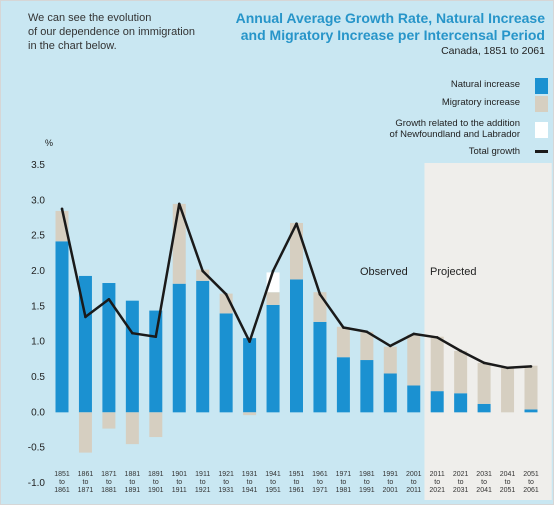  What do you see at coordinates (398, 152) in the screenshot?
I see `legend-item-total: Total growth` at bounding box center [398, 152].